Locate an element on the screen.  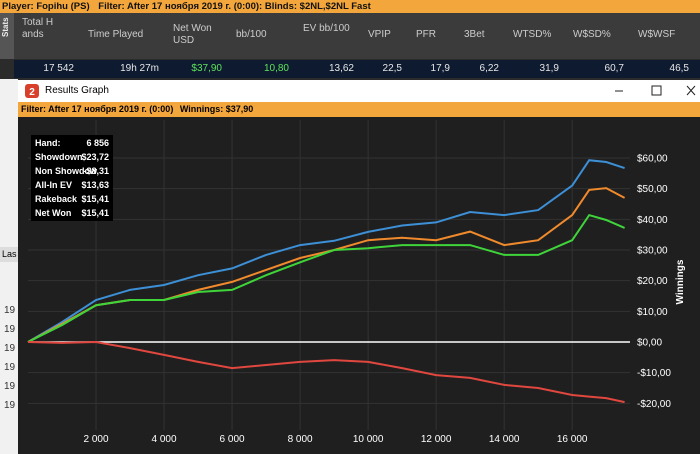
y-tick-label: -$20,00 is located at coordinates (654, 404).